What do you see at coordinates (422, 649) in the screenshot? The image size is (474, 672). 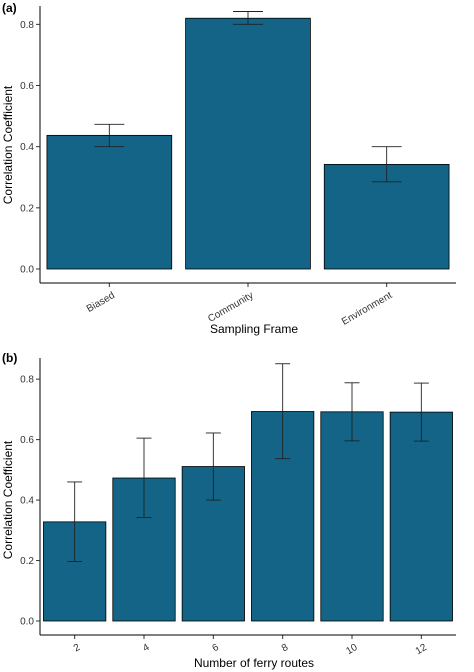 I see `x-tick-label: 12` at bounding box center [422, 649].